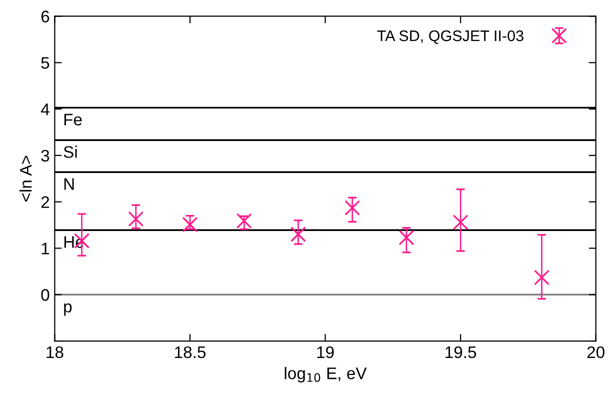  Describe the element at coordinates (45, 110) in the screenshot. I see `y-tick-label: 4` at that location.